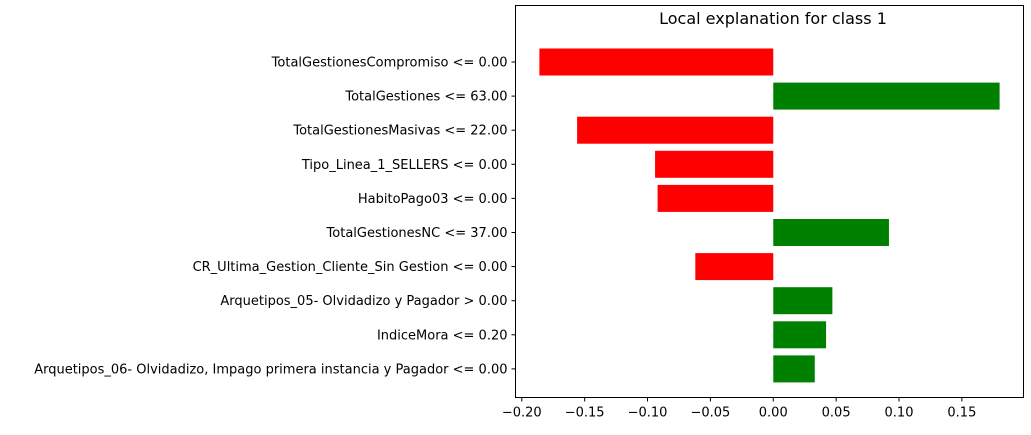 The image size is (1031, 435). What do you see at coordinates (389, 63) in the screenshot?
I see `y-tick-label: TotalGestionesCompromiso <= 0.00` at bounding box center [389, 63].